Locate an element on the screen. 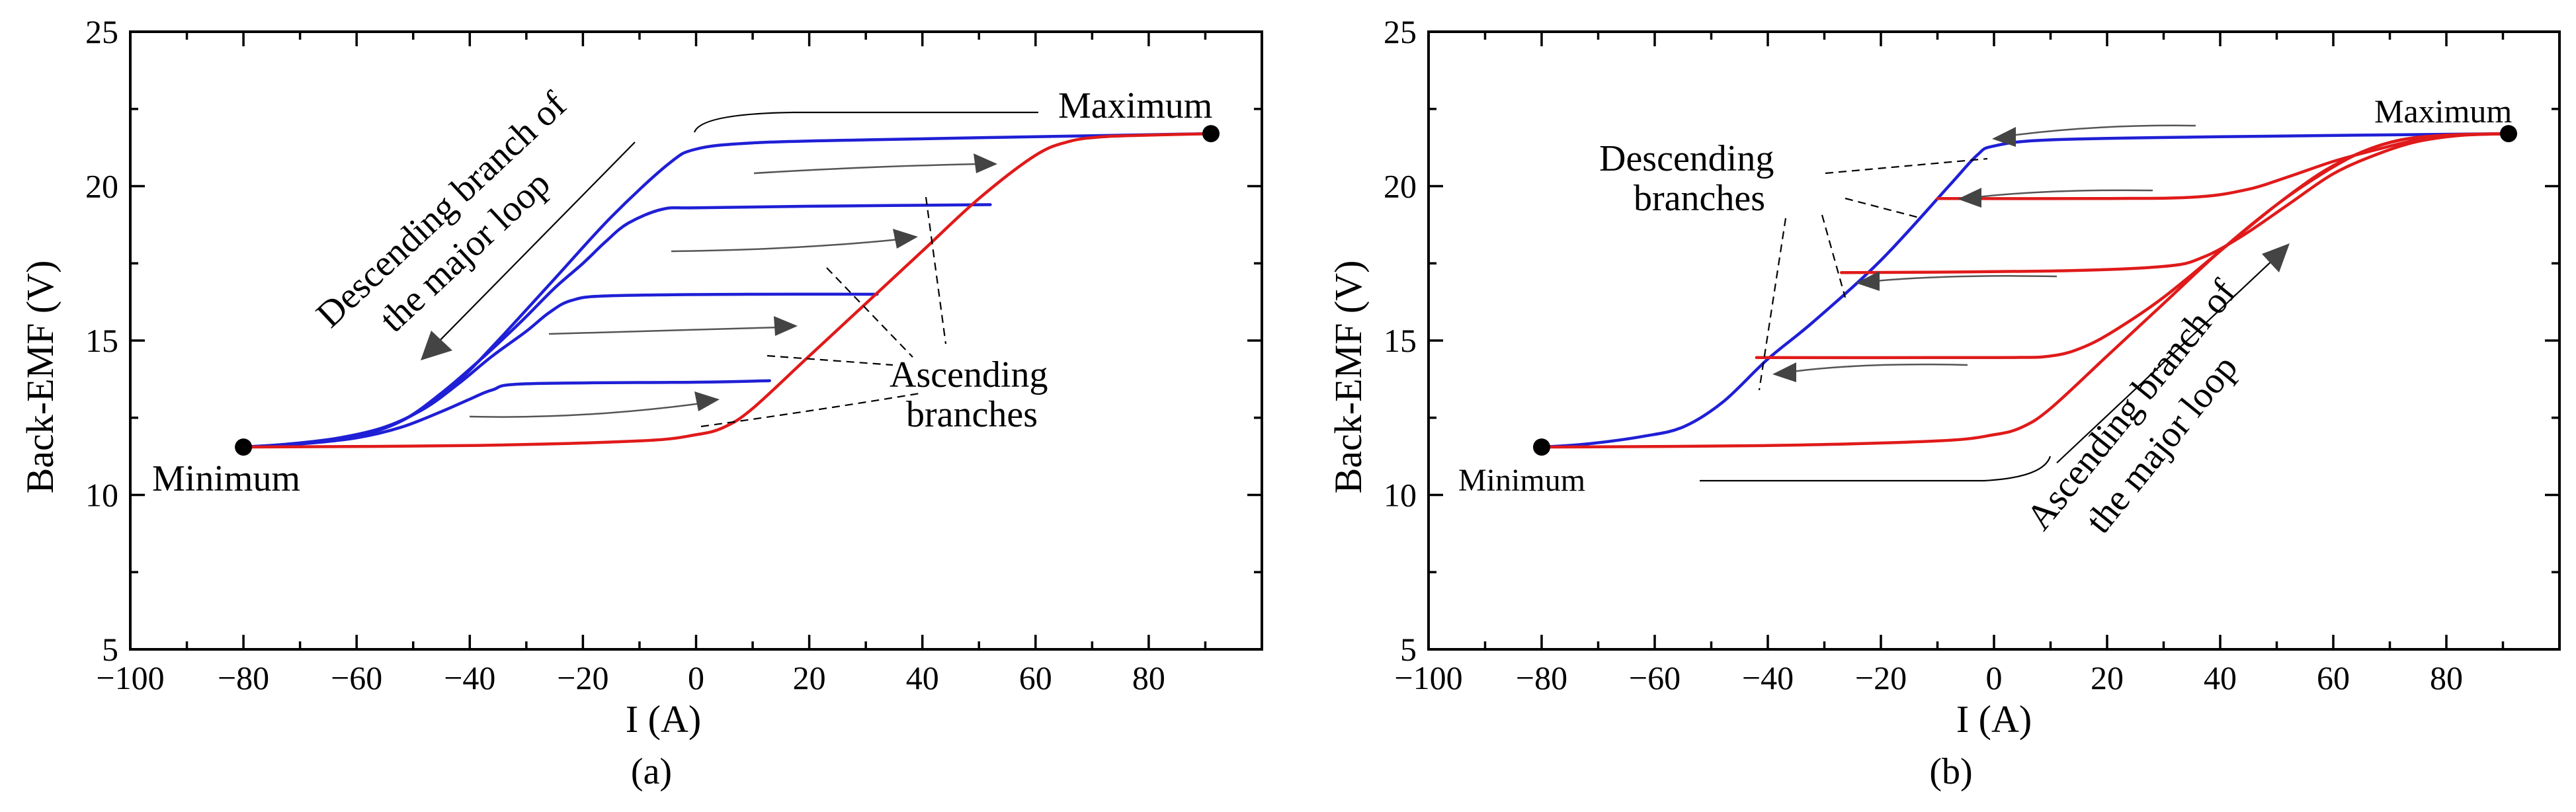 The width and height of the screenshot is (2576, 812). panel-b-x-tick-label: −40 is located at coordinates (1768, 677).